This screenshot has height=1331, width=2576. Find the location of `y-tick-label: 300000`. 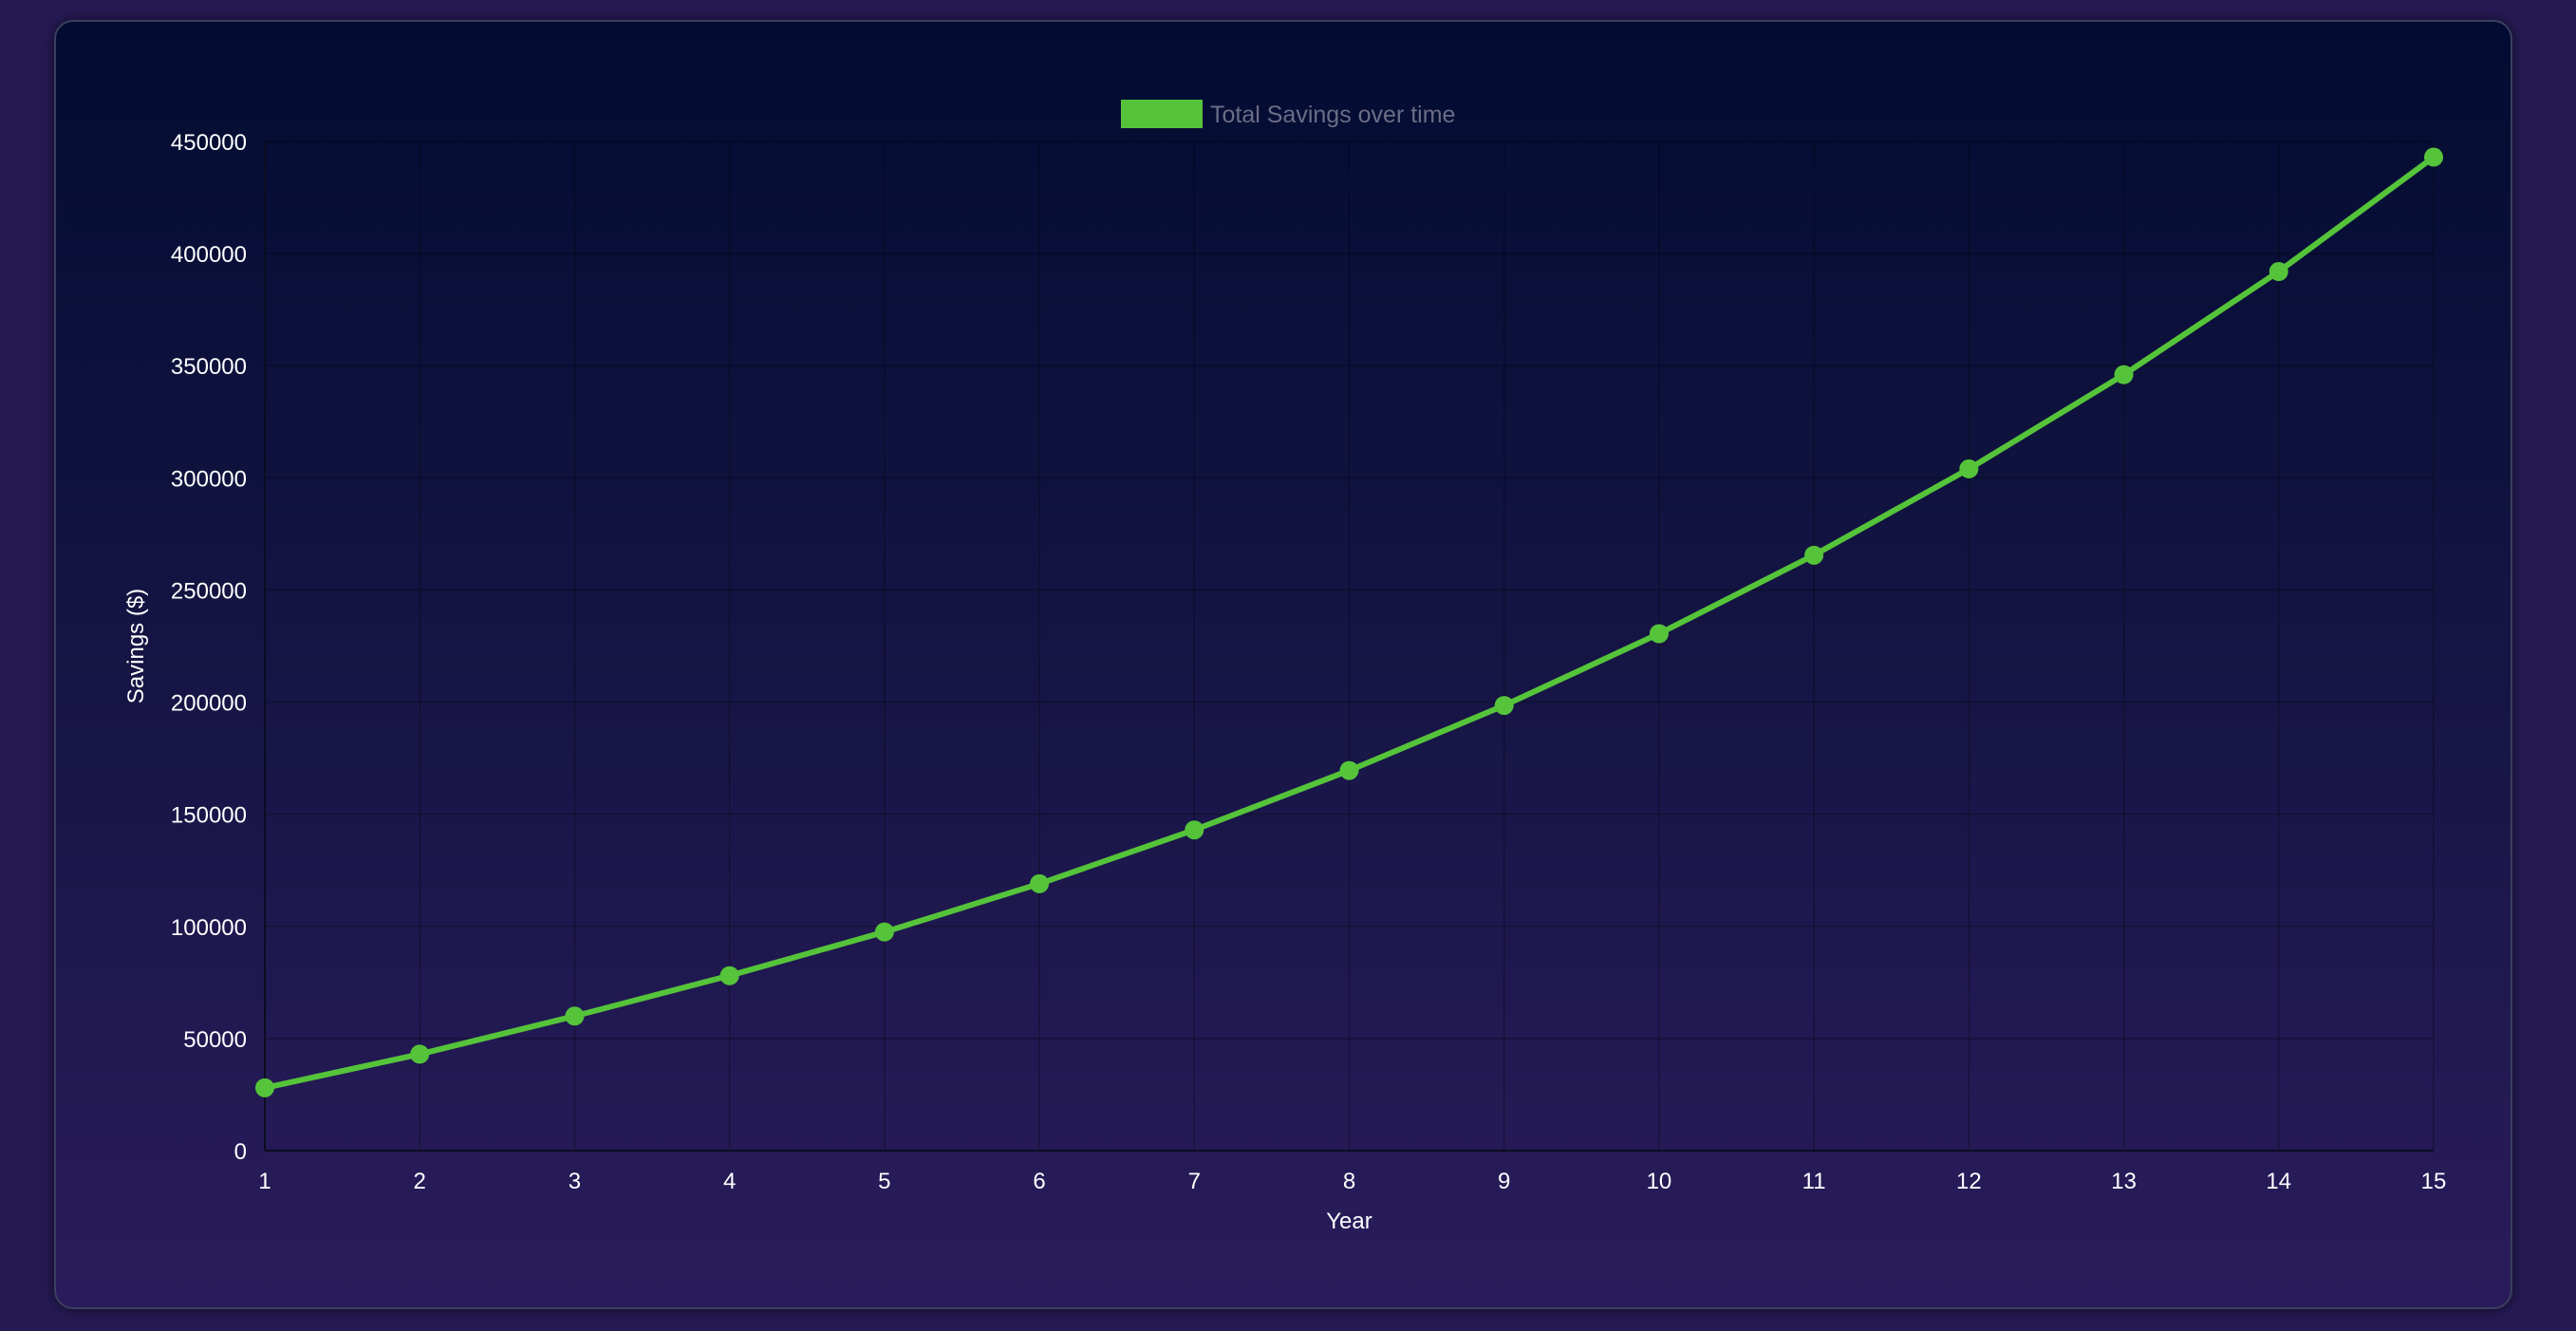

y-tick-label: 300000 is located at coordinates (209, 479).